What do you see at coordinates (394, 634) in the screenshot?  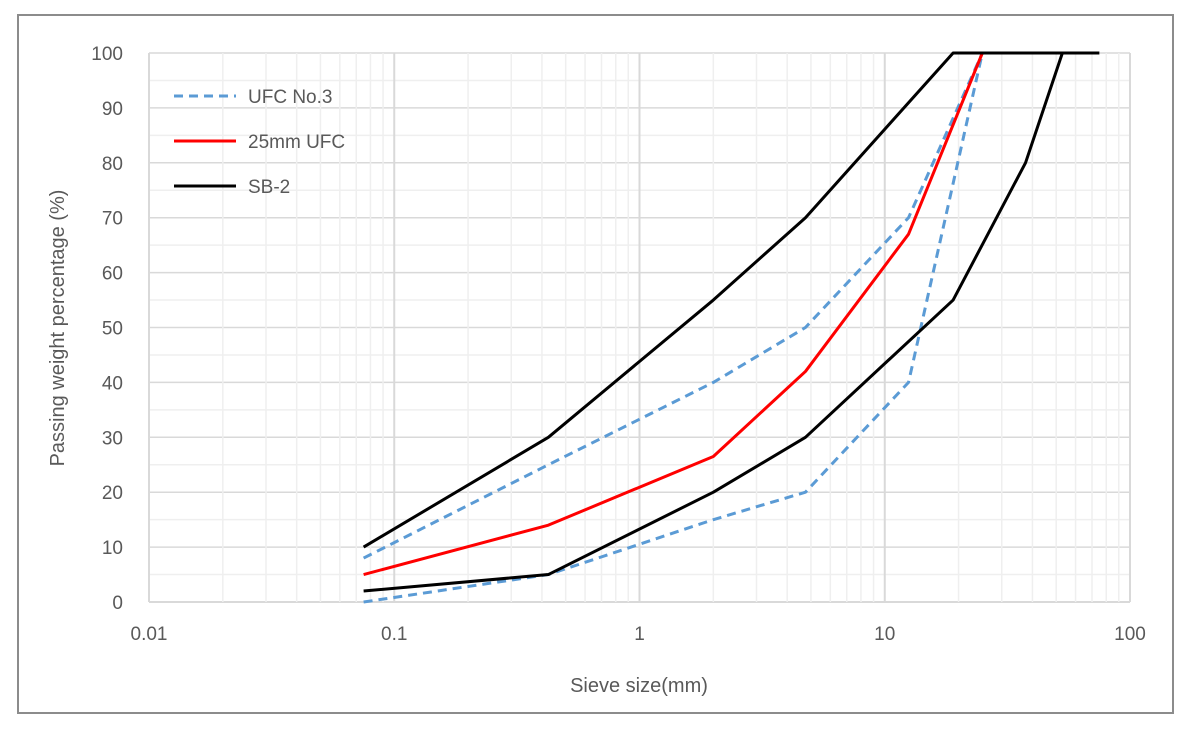 I see `x-tick-label: 0.1` at bounding box center [394, 634].